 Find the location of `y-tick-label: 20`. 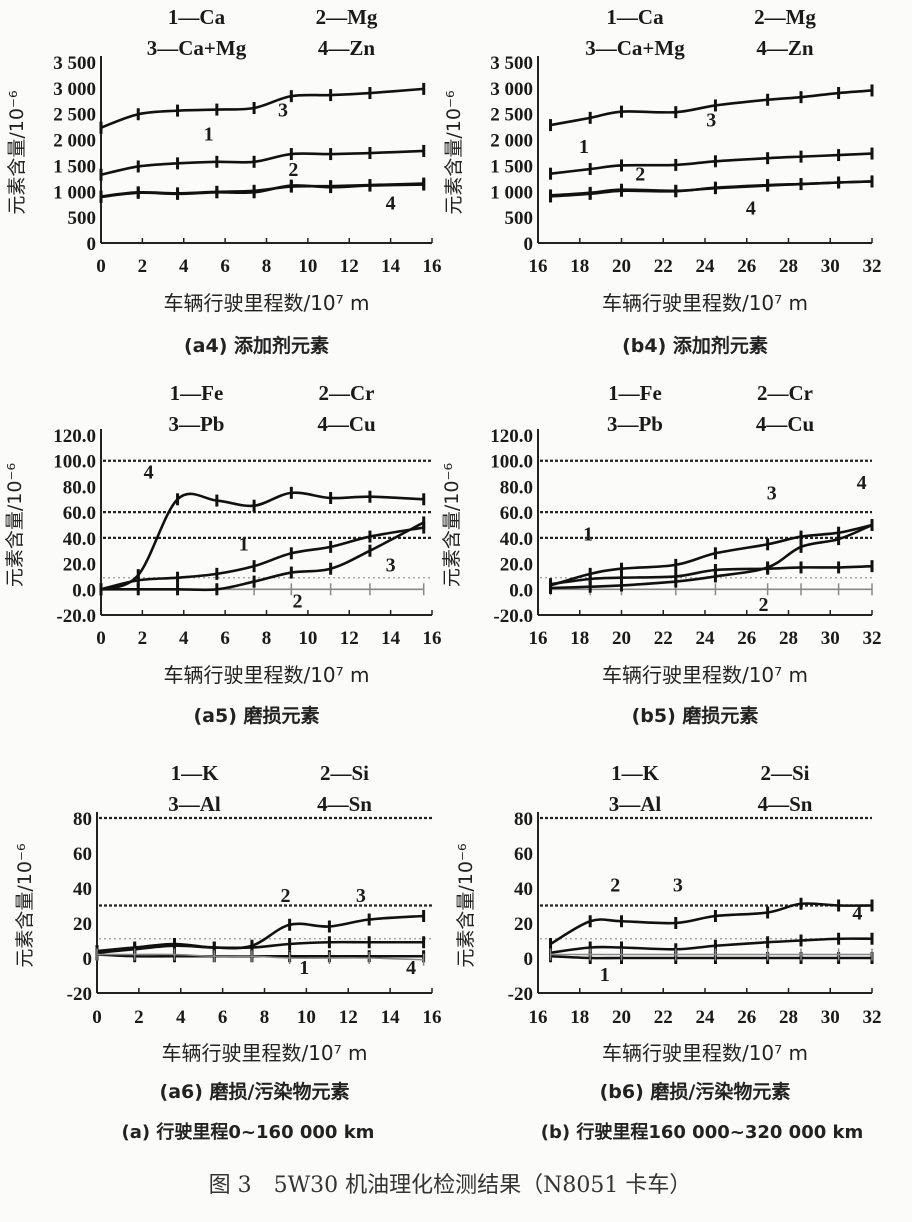

y-tick-label: 20 is located at coordinates (82, 924).